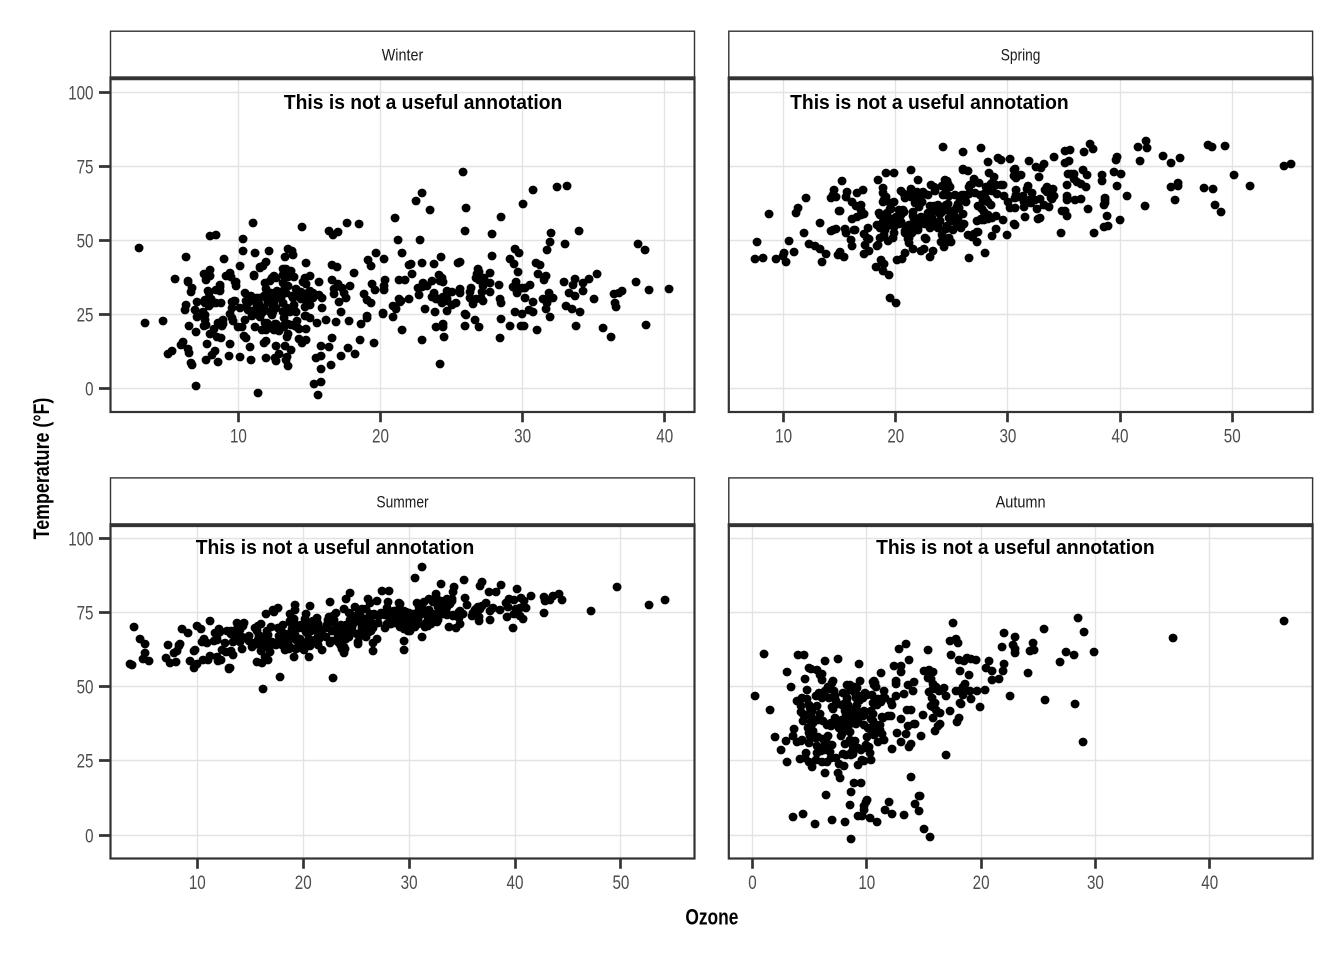 The height and width of the screenshot is (960, 1344). What do you see at coordinates (1021, 55) in the screenshot?
I see `svg-text: Spring` at bounding box center [1021, 55].